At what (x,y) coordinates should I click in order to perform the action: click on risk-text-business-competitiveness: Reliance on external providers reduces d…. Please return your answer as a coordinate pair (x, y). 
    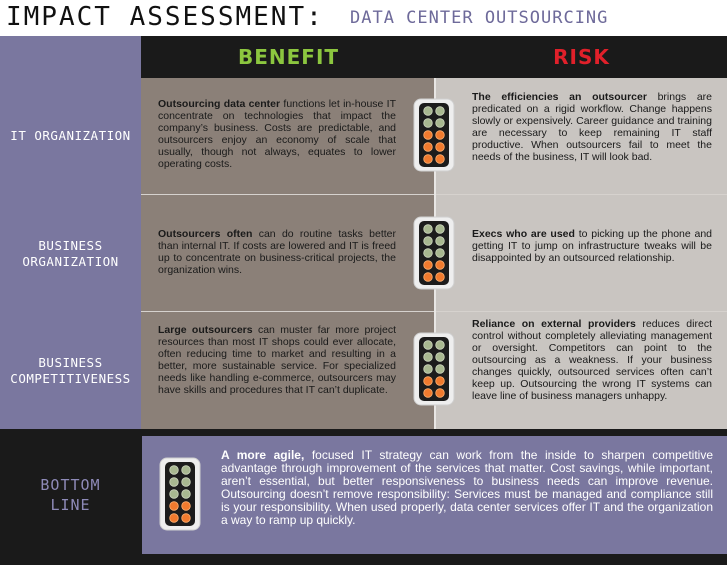
    Looking at the image, I should click on (592, 360).